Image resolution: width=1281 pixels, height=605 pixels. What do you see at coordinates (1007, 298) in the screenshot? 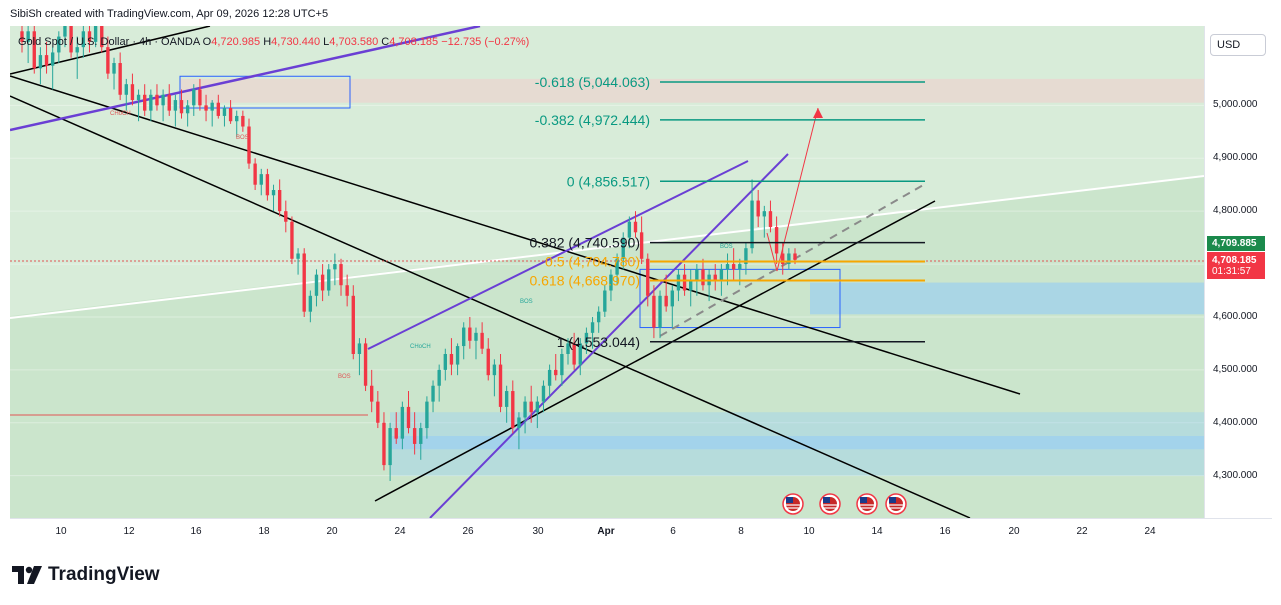
I see `demand-zone-upper` at bounding box center [1007, 298].